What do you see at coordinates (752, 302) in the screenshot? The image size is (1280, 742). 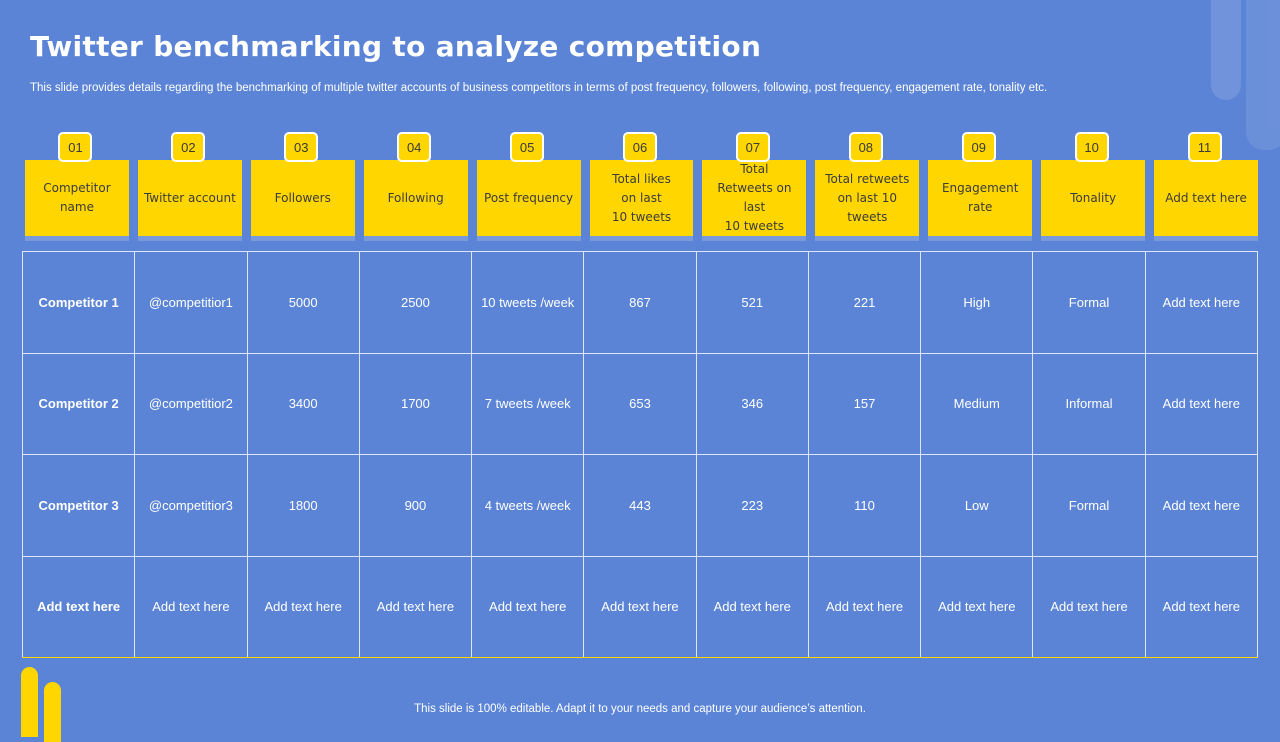 I see `table-cell: 521` at bounding box center [752, 302].